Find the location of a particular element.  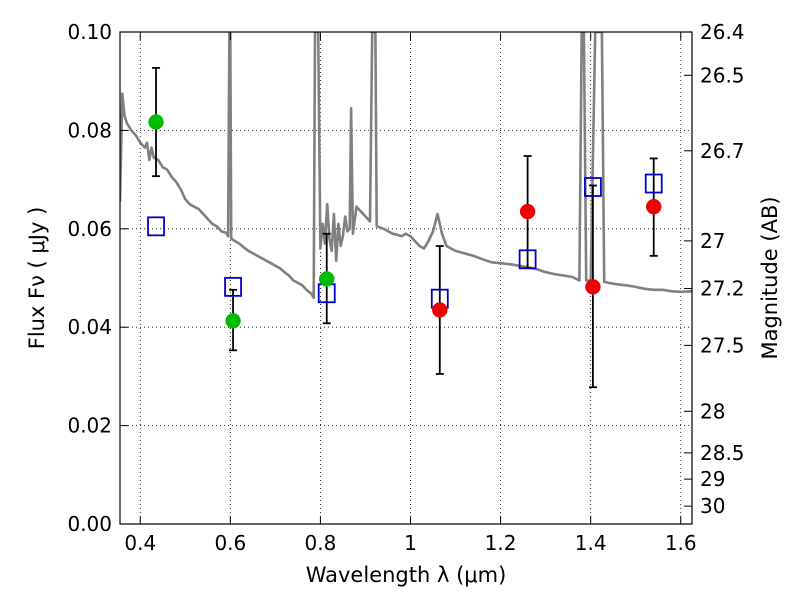

y-tick-label: 0.06 is located at coordinates (89, 229).